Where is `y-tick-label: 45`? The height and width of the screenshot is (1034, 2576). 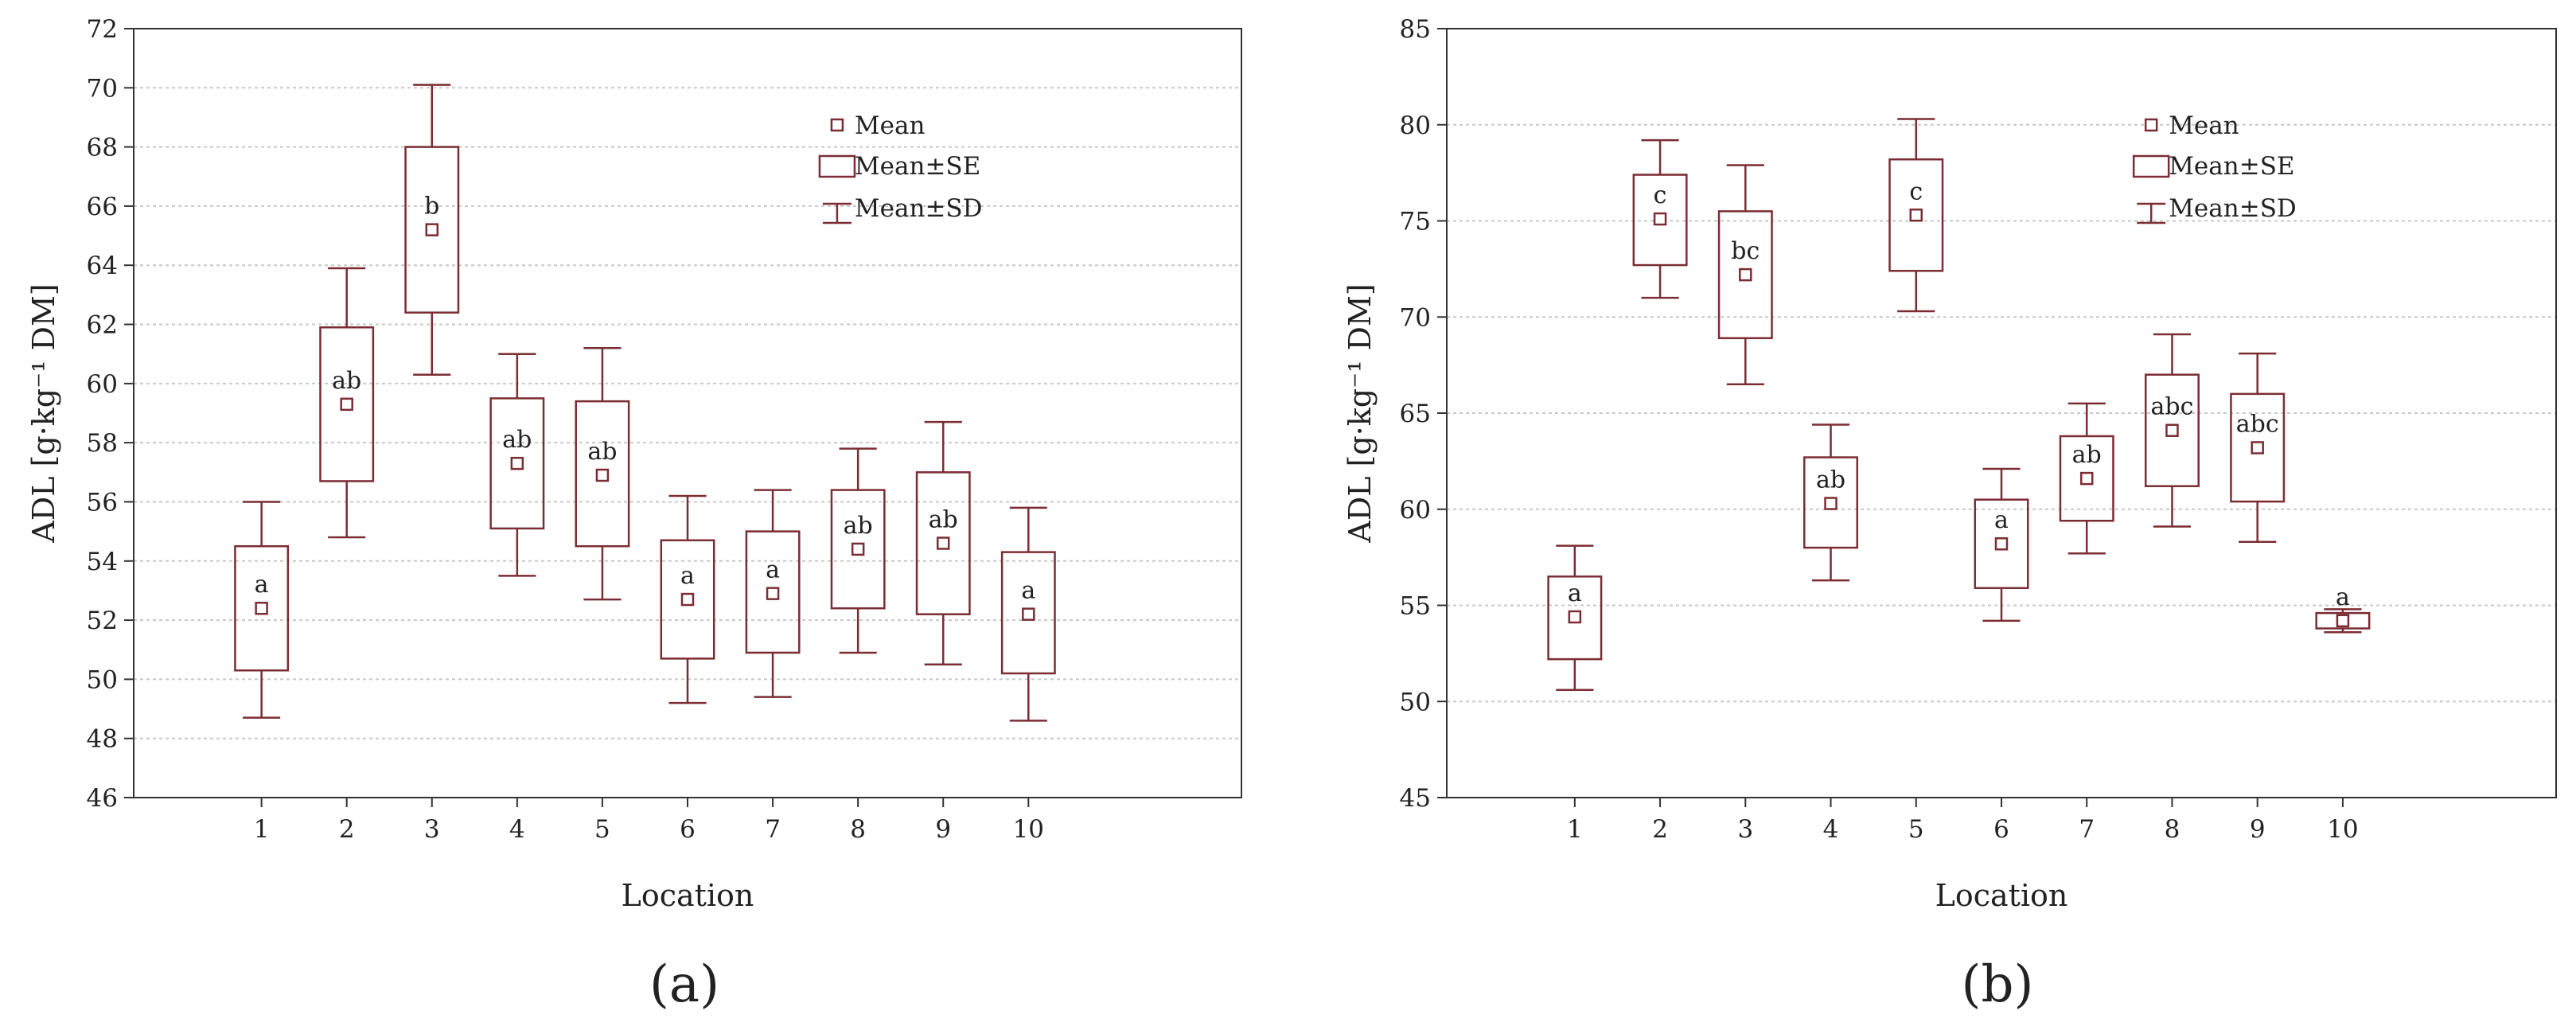 y-tick-label: 45 is located at coordinates (1415, 798).